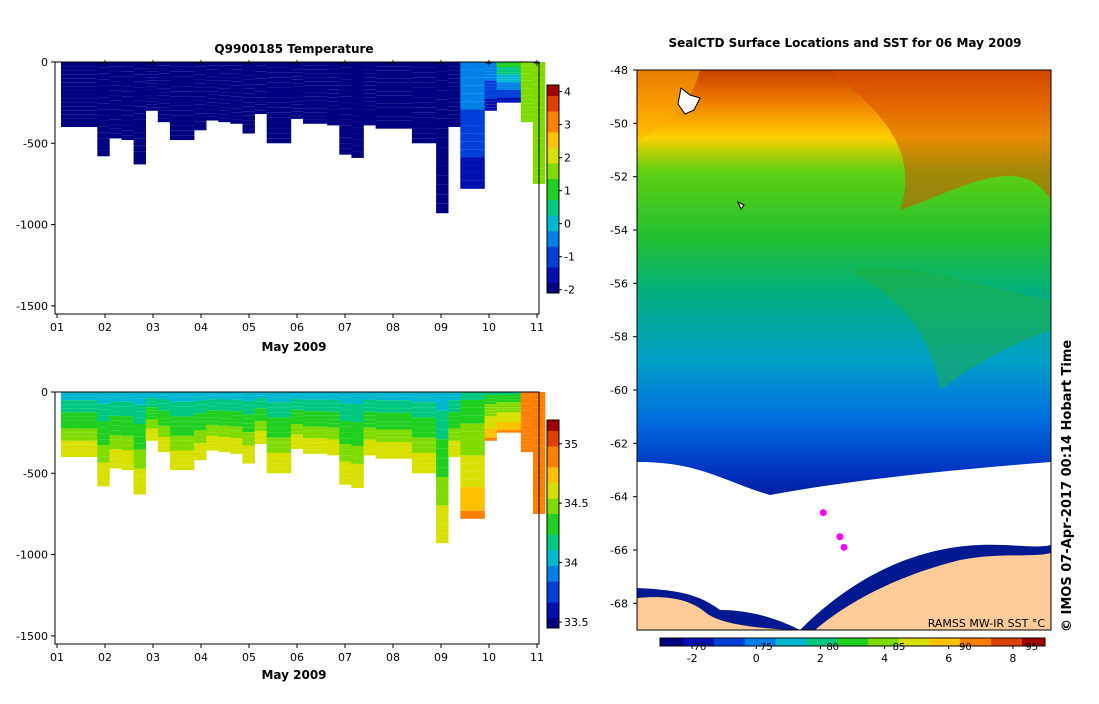 This screenshot has height=704, width=1099. Describe the element at coordinates (57, 327) in the screenshot. I see `x-tick-label: 01` at that location.